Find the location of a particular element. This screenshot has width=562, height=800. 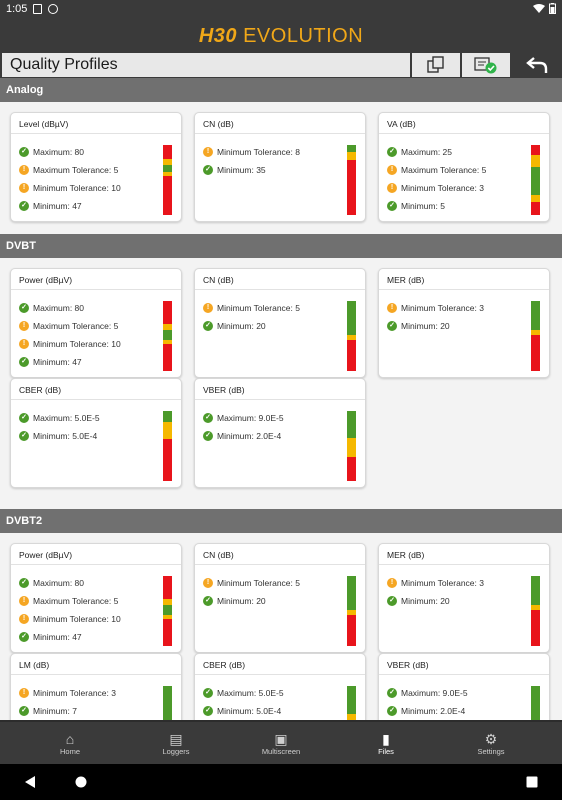

nav-loggers: ▤ Loggers is located at coordinates (176, 743).